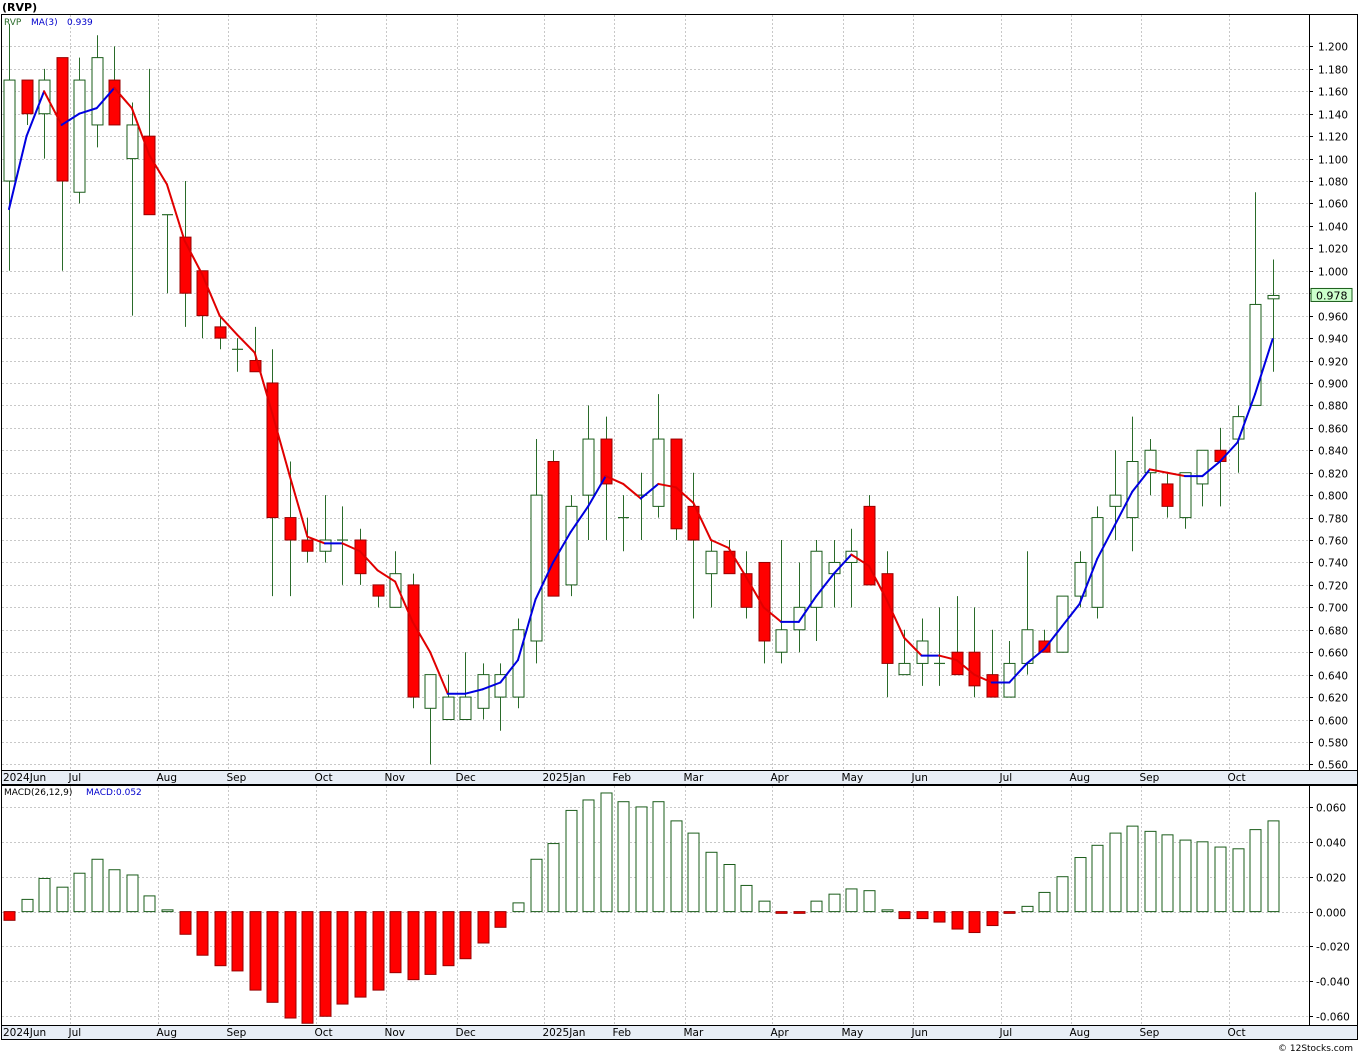  What do you see at coordinates (13, 23) in the screenshot?
I see `price-legend-symbol: RVP` at bounding box center [13, 23].